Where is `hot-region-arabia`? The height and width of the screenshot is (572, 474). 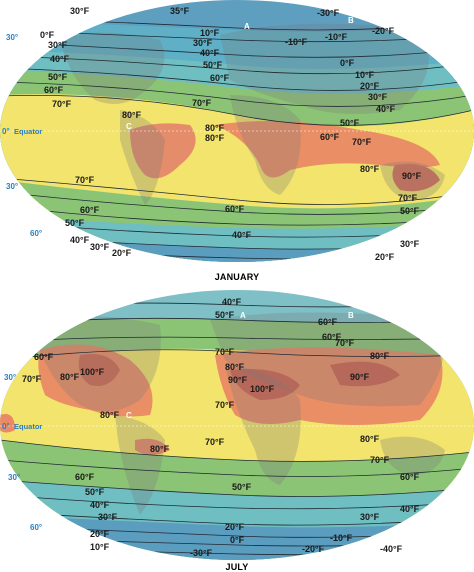 hot-region-arabia is located at coordinates (365, 374).